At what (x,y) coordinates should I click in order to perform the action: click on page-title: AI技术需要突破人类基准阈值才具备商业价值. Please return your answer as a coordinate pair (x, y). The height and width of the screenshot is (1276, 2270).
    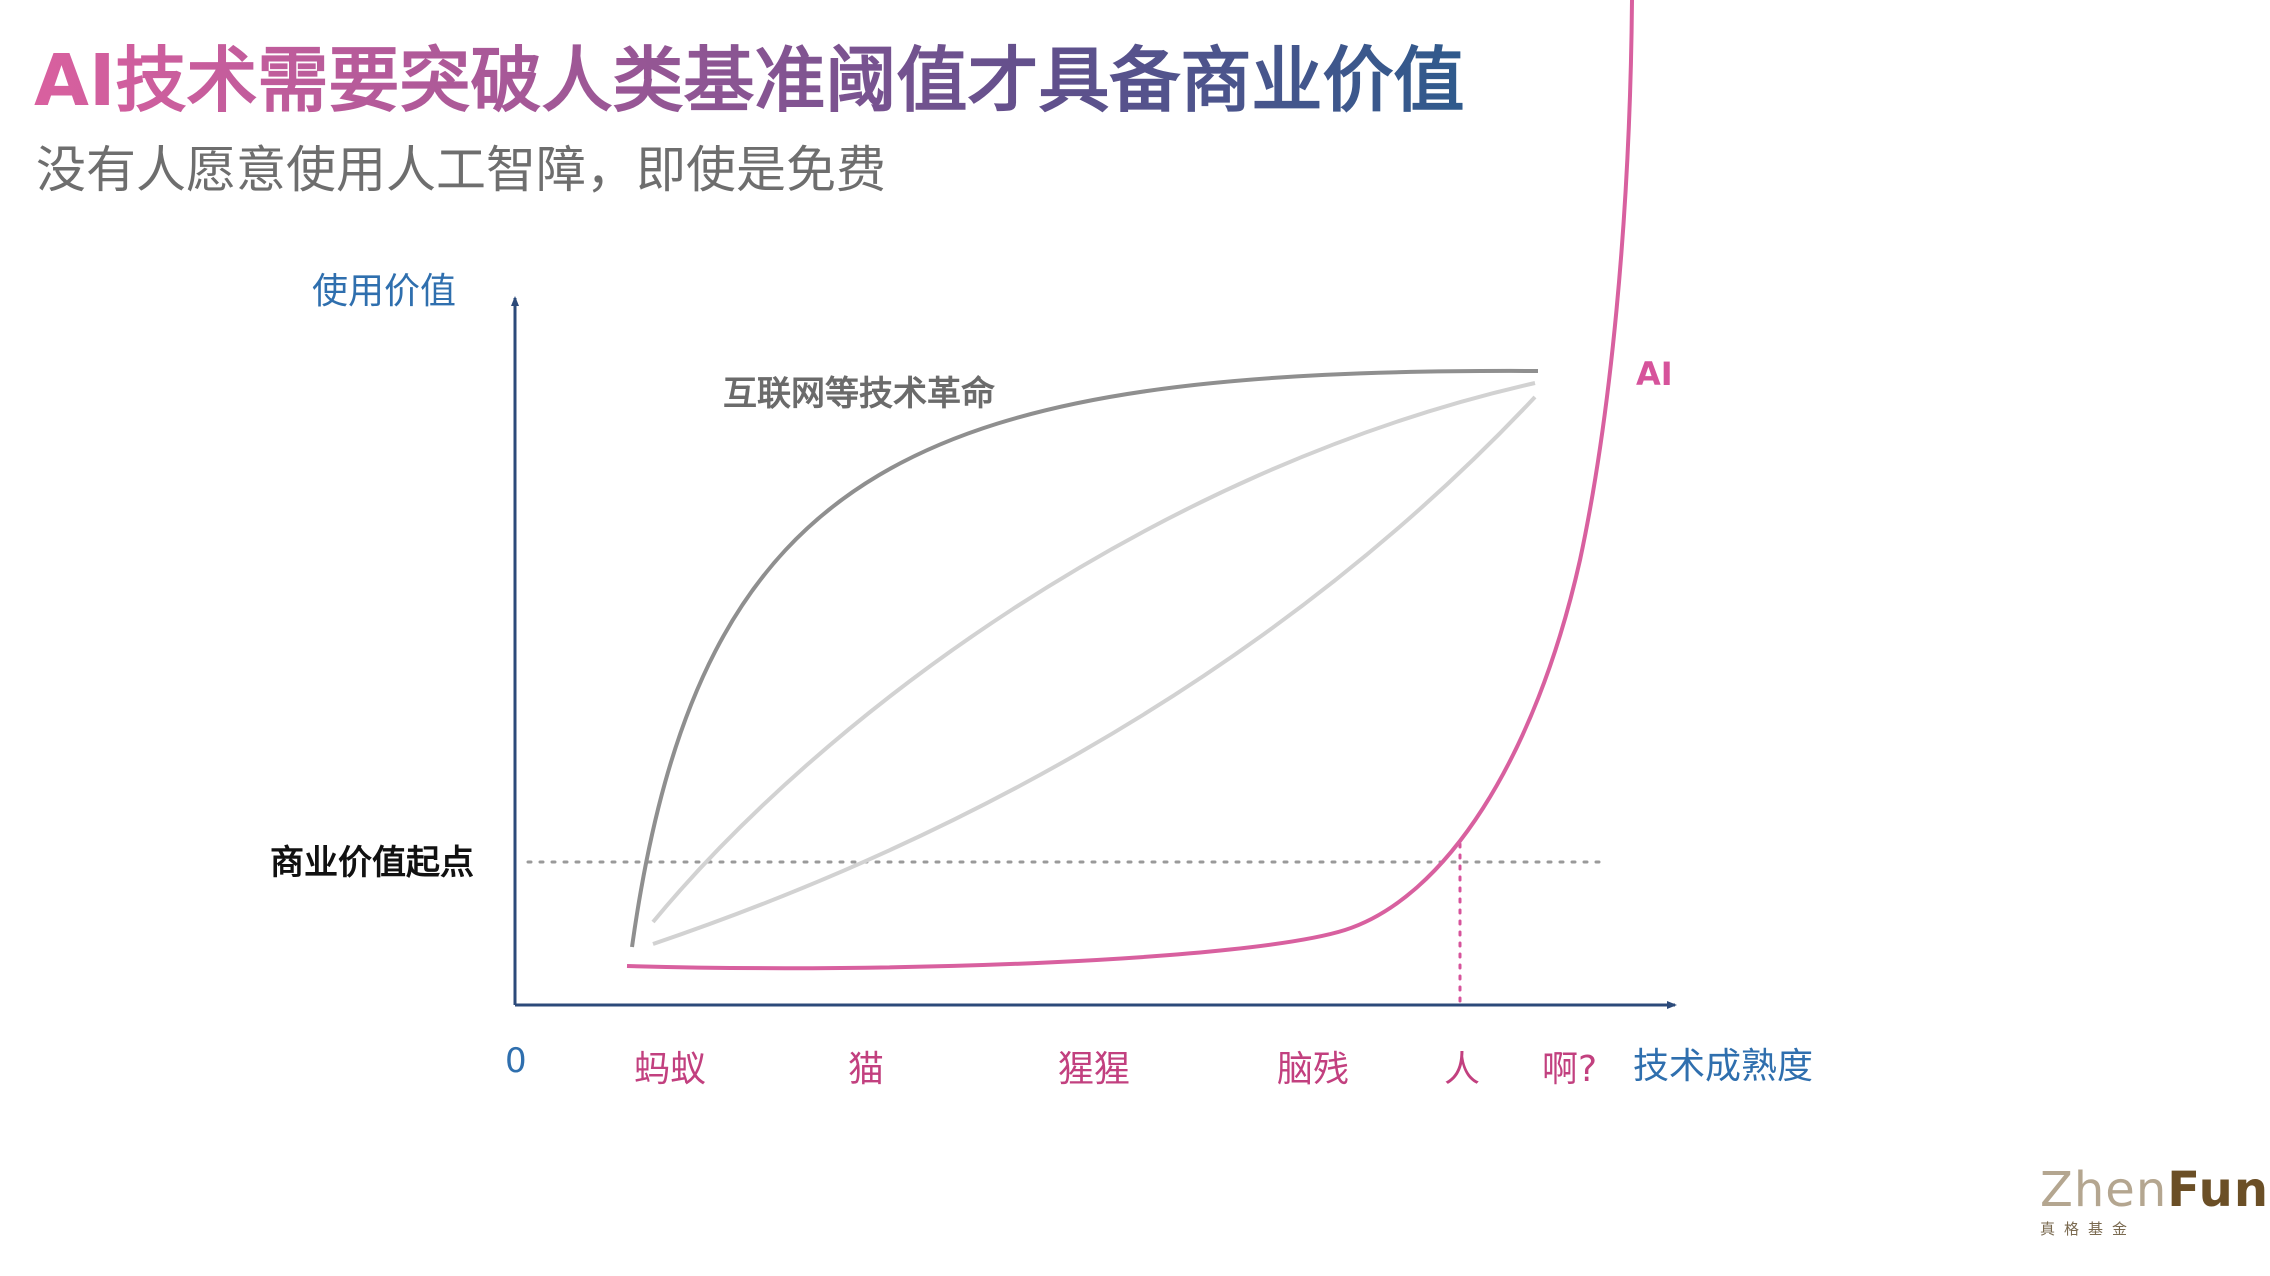
    Looking at the image, I should click on (749, 80).